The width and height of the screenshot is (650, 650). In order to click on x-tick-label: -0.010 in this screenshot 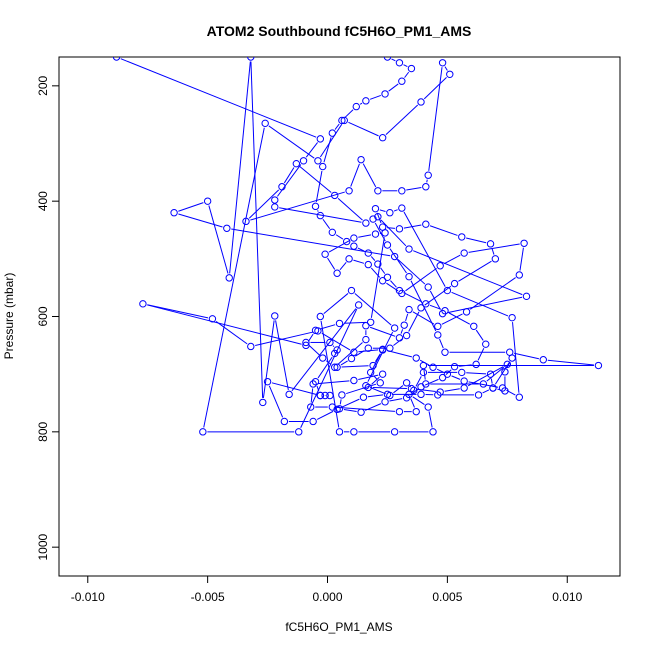, I will do `click(88, 597)`.